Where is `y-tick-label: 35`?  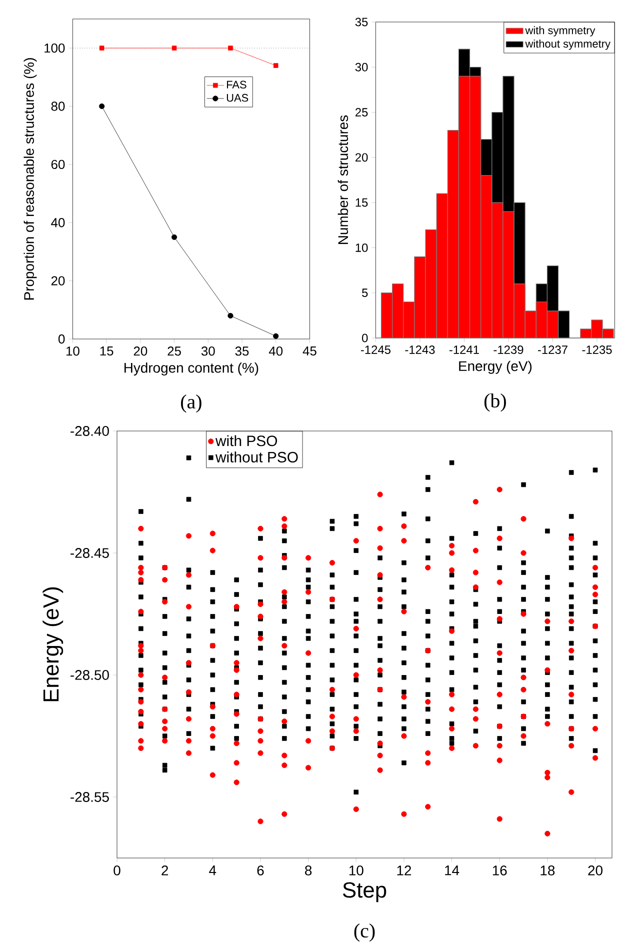
y-tick-label: 35 is located at coordinates (361, 22).